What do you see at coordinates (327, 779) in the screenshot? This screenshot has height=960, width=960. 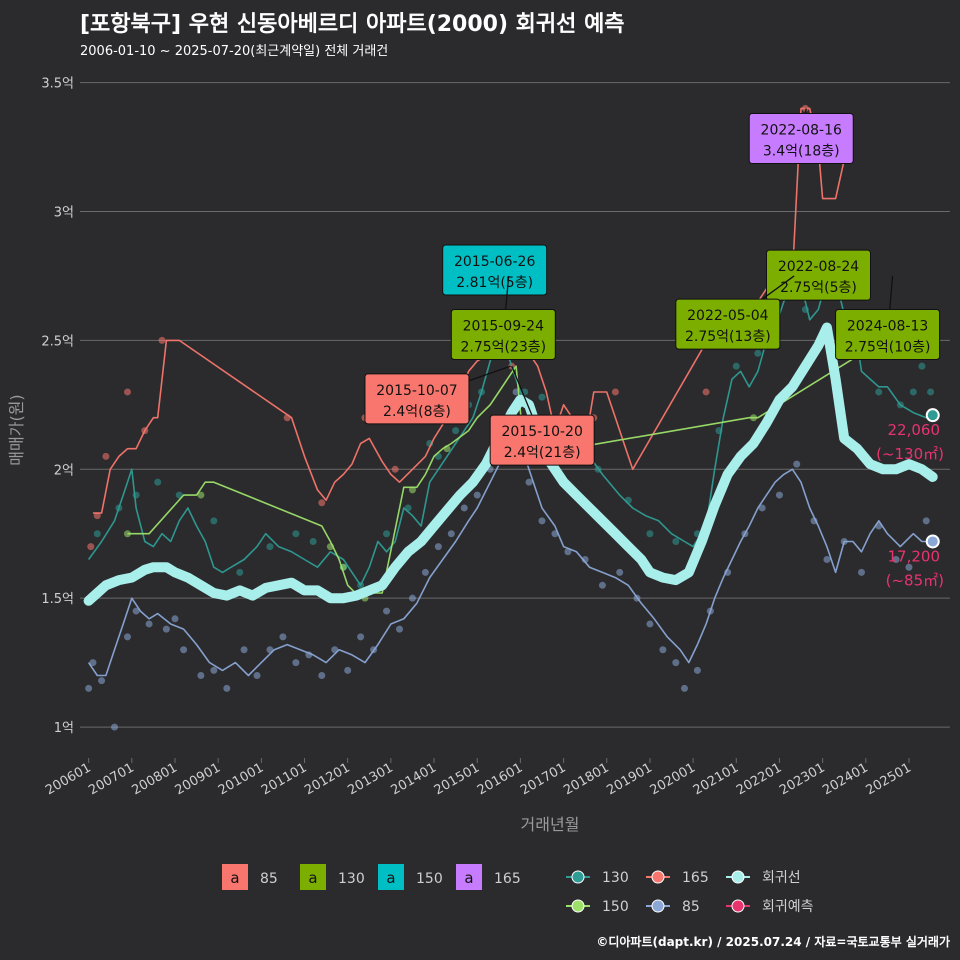 I see `x-tick-label: 201201` at bounding box center [327, 779].